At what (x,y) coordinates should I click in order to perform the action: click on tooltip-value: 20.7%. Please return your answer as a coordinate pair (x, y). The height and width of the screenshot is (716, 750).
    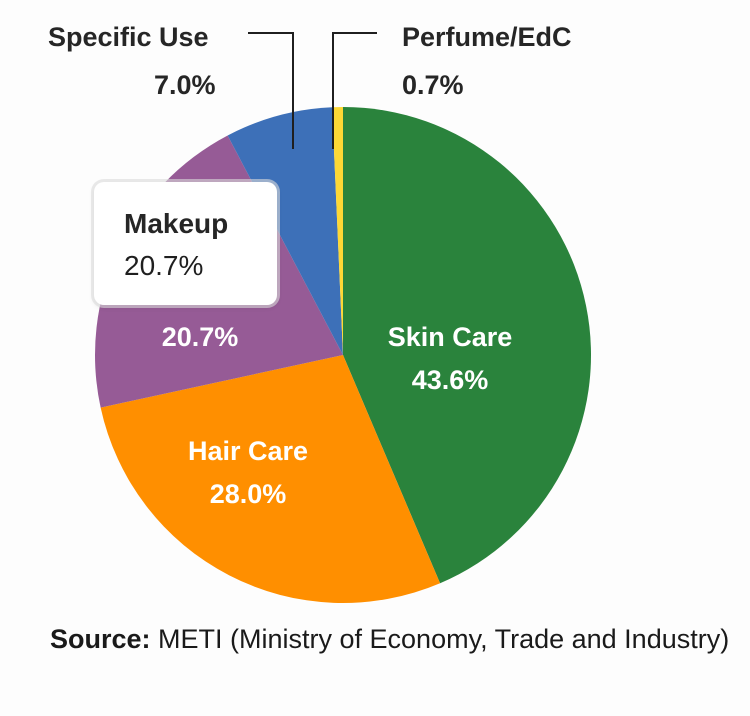
    Looking at the image, I should click on (164, 265).